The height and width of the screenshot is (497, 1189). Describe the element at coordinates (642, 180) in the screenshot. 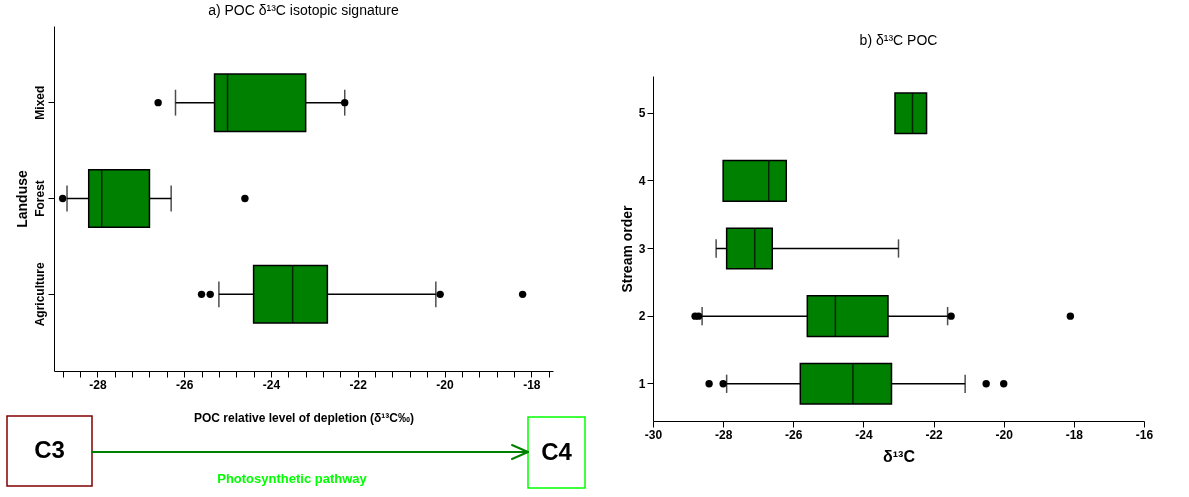

I see `y-tick-label: 4` at that location.